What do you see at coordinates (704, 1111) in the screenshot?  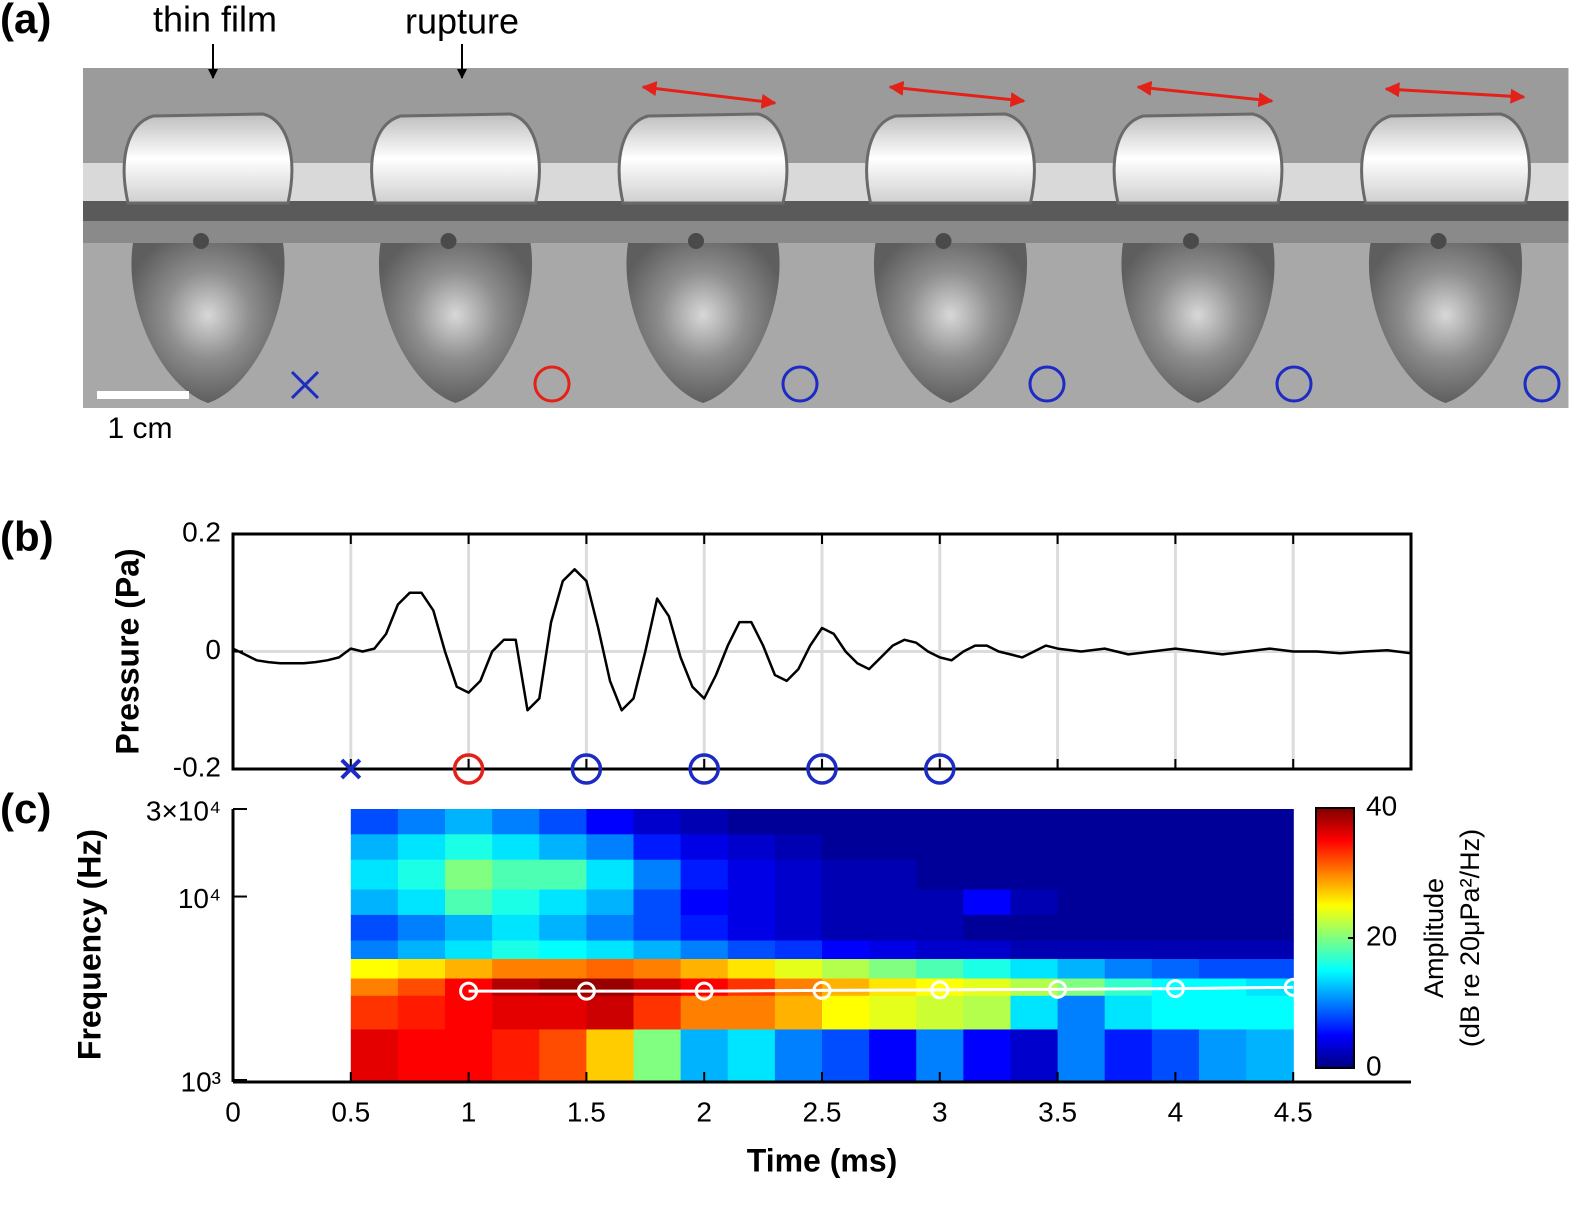 I see `x-tick-label: 2` at bounding box center [704, 1111].